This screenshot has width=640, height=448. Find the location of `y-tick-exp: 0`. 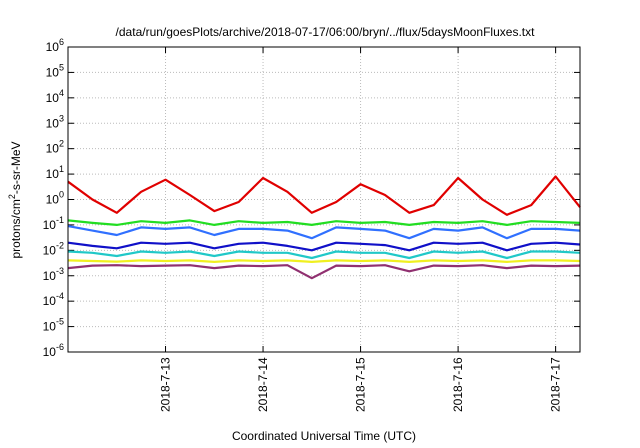

y-tick-exp: 0 is located at coordinates (61, 195).